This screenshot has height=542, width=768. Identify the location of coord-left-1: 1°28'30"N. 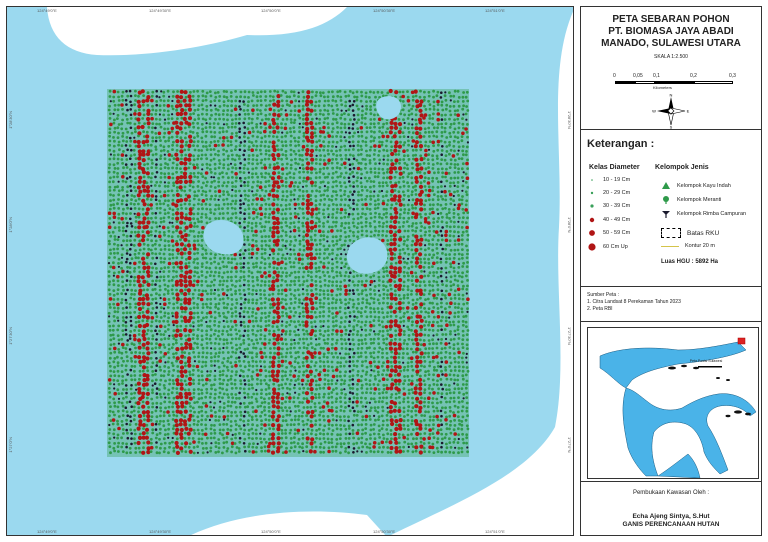
(10, 120).